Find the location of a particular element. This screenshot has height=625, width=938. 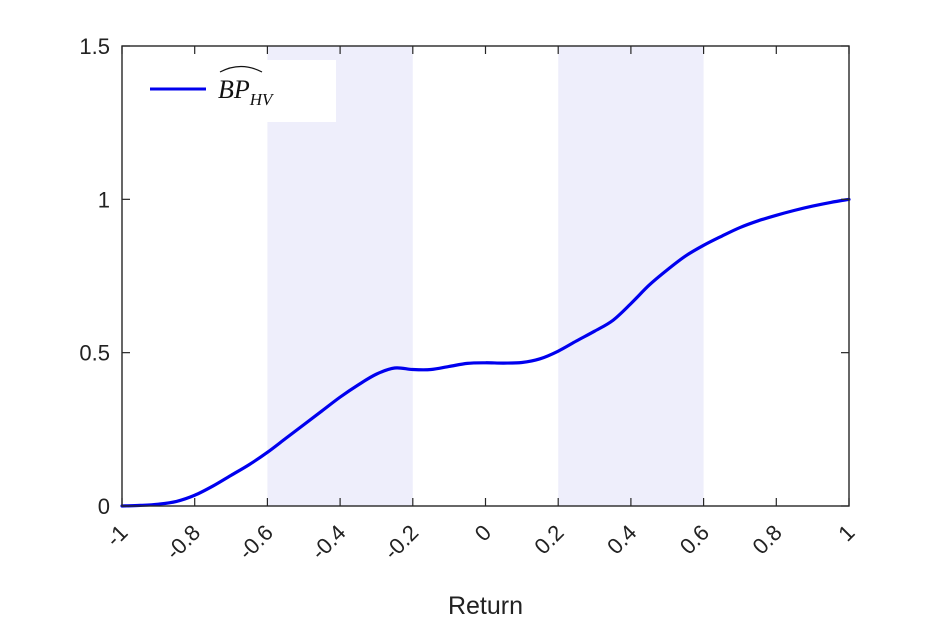

legend-label: BPHV is located at coordinates (246, 92).